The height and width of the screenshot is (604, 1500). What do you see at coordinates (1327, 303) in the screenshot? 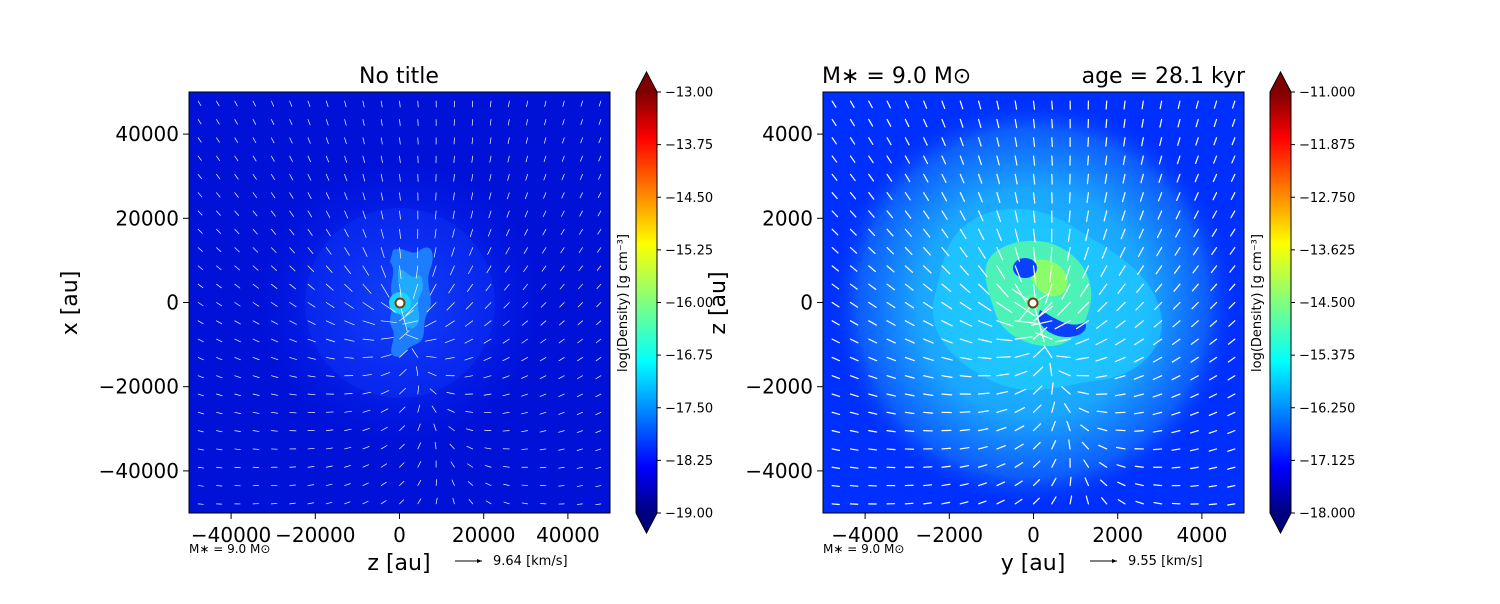
I see `right-colorbar-tick-label: −14.500` at bounding box center [1327, 303].